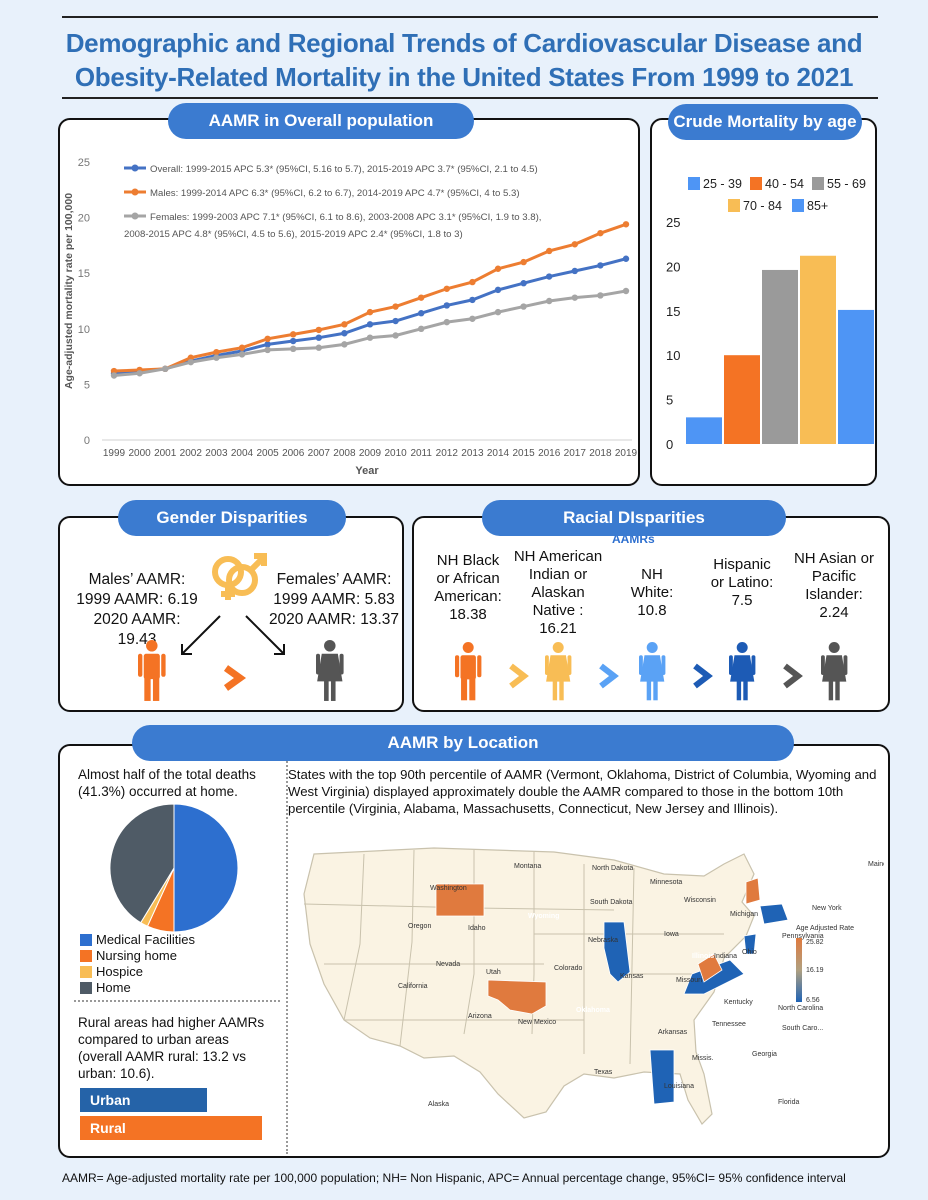  Describe the element at coordinates (749, 952) in the screenshot. I see `state-label: Ohio` at that location.